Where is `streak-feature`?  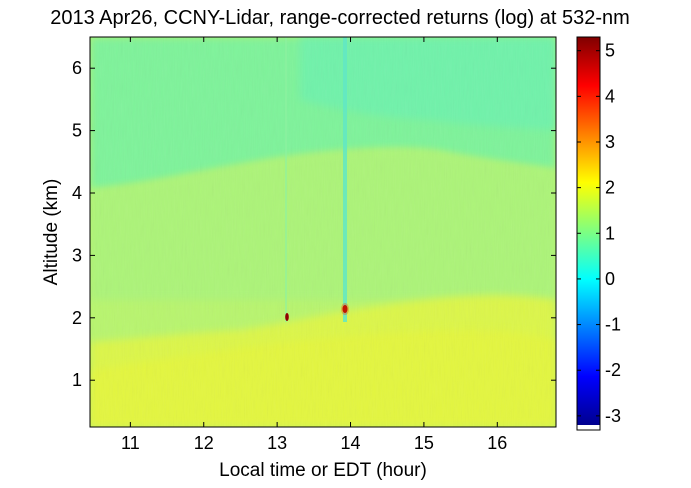 streak-feature is located at coordinates (345, 179).